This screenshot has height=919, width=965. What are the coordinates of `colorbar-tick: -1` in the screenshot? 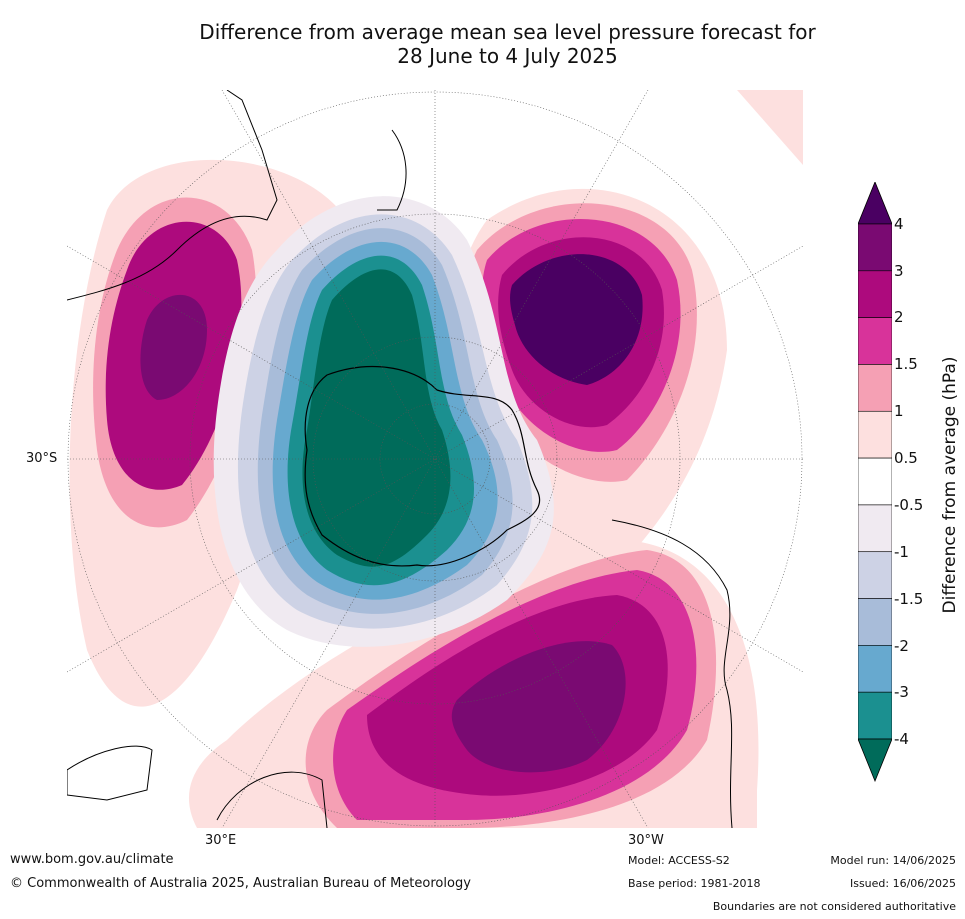 It's located at (901, 552).